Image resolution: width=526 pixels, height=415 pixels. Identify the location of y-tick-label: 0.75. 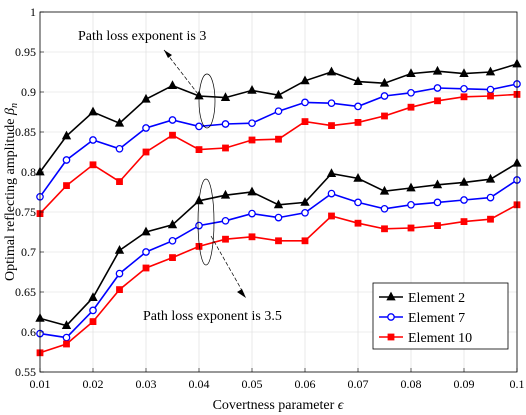
(25, 212).